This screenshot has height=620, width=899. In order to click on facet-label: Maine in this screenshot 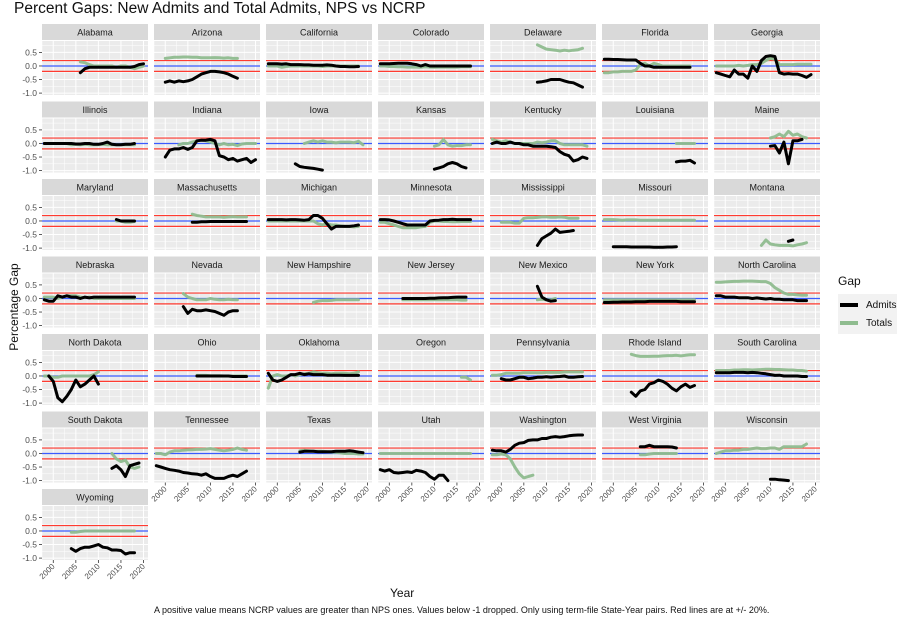, I will do `click(767, 110)`.